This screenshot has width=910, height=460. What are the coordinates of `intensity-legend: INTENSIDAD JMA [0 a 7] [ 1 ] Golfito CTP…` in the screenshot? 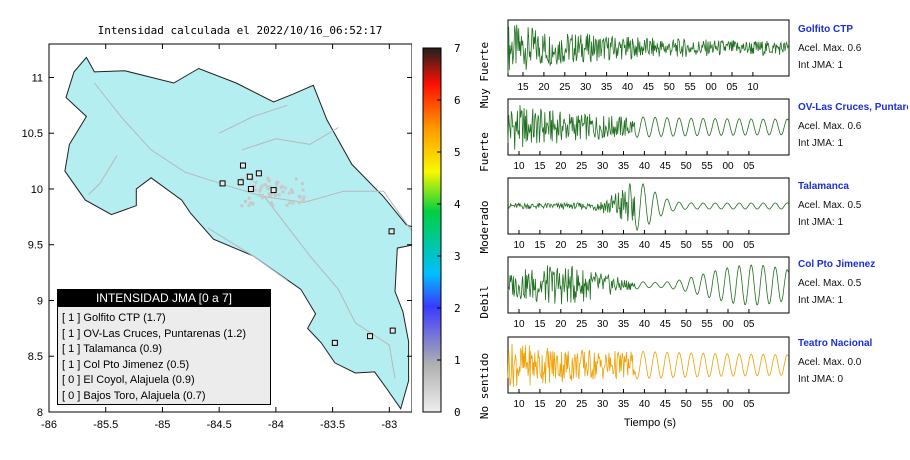 It's located at (164, 347).